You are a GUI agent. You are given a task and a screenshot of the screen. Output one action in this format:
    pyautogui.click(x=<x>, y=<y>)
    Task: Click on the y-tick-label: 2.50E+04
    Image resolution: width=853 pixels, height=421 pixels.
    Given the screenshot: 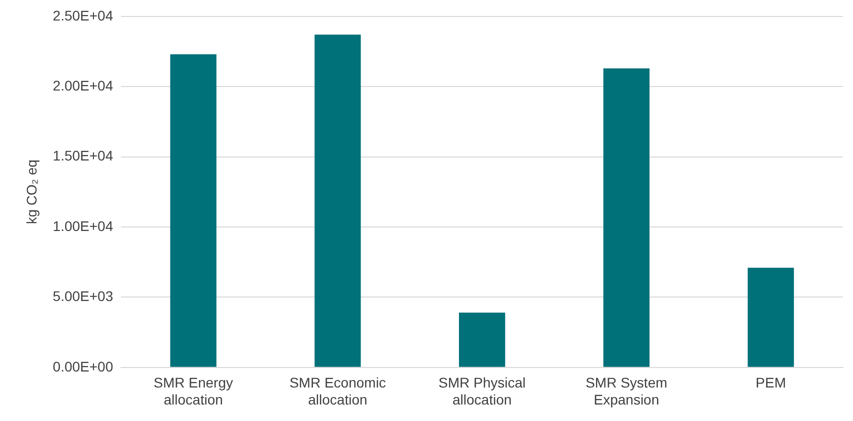 What is the action you would take?
    pyautogui.click(x=83, y=15)
    